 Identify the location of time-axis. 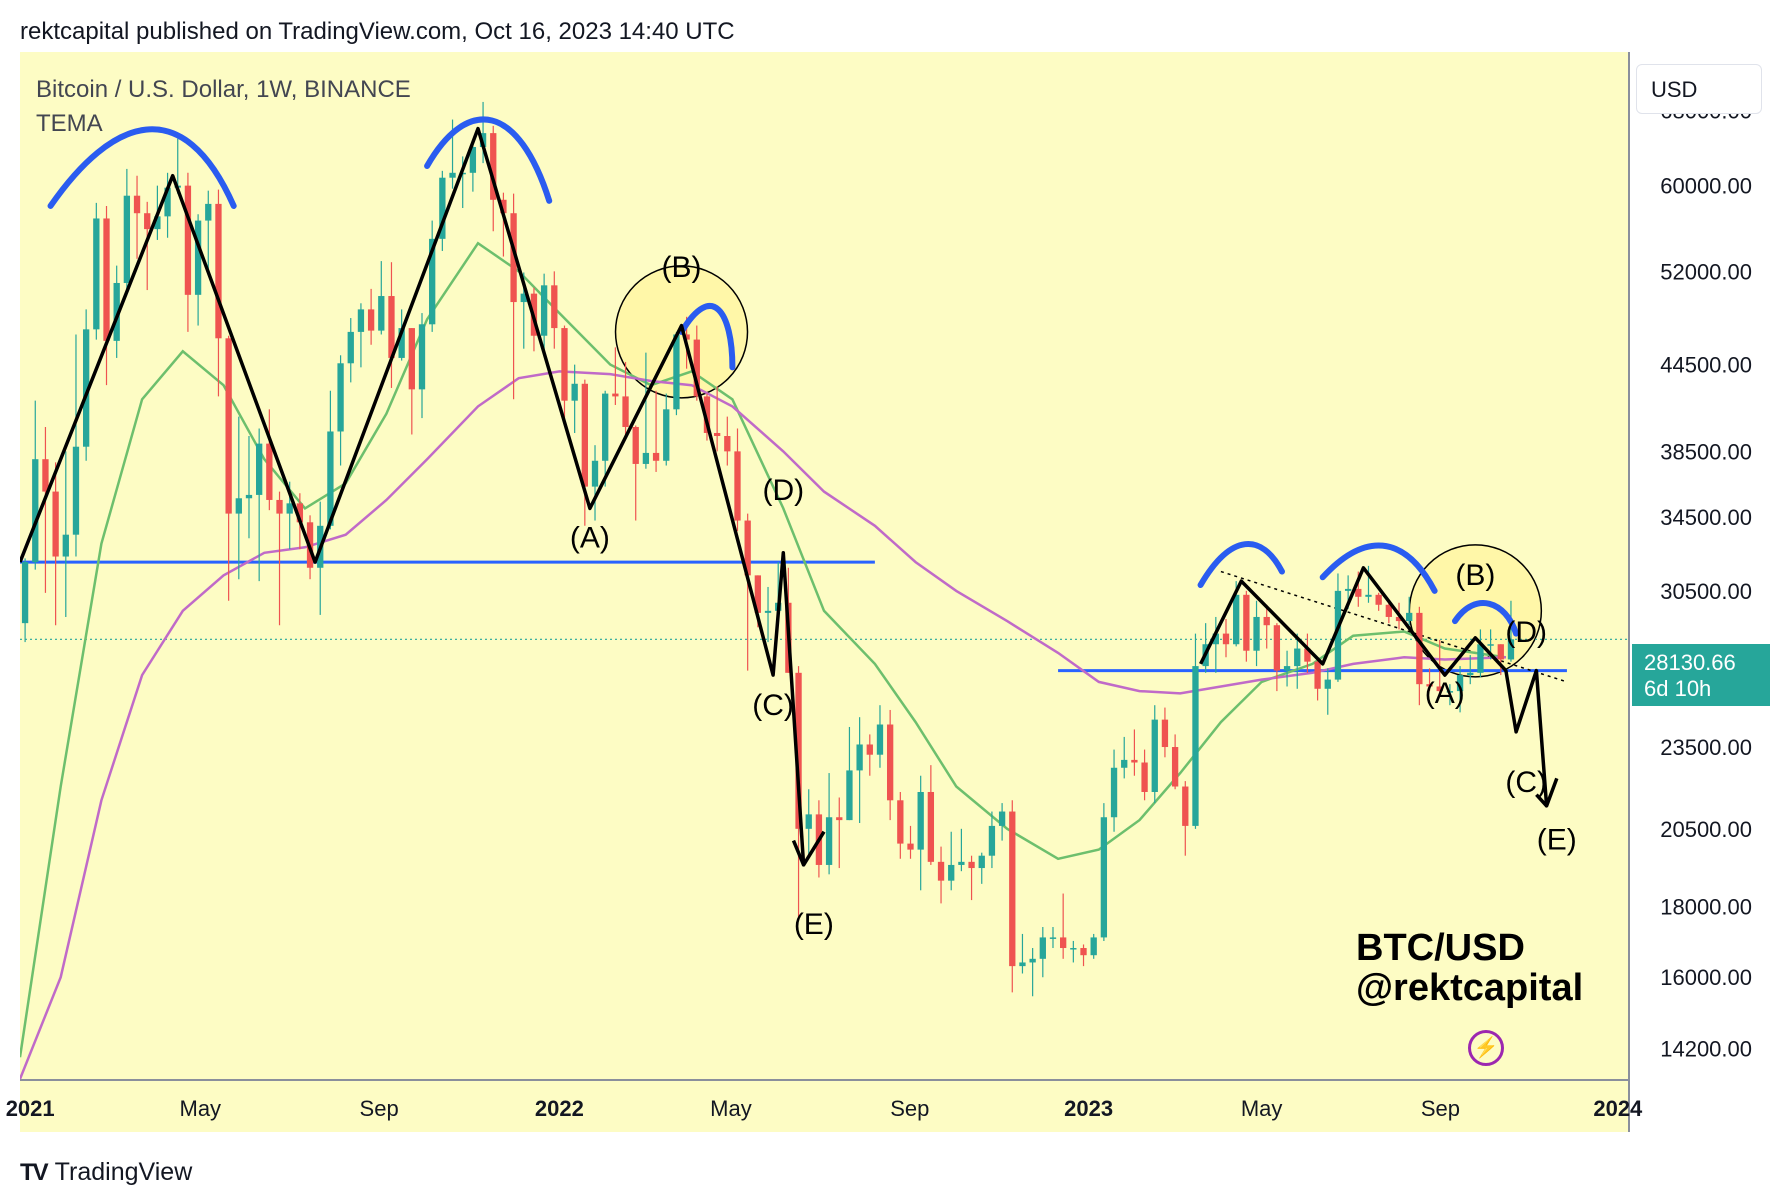
(824, 1105).